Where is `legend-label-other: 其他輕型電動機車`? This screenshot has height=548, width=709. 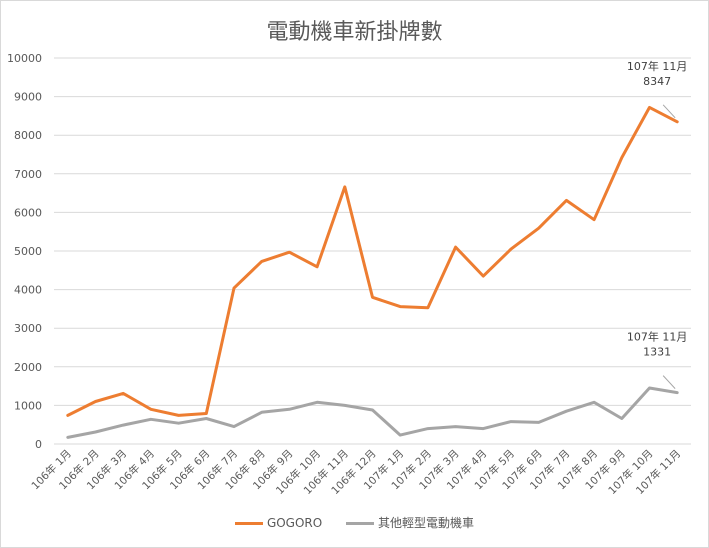 legend-label-other: 其他輕型電動機車 is located at coordinates (426, 523).